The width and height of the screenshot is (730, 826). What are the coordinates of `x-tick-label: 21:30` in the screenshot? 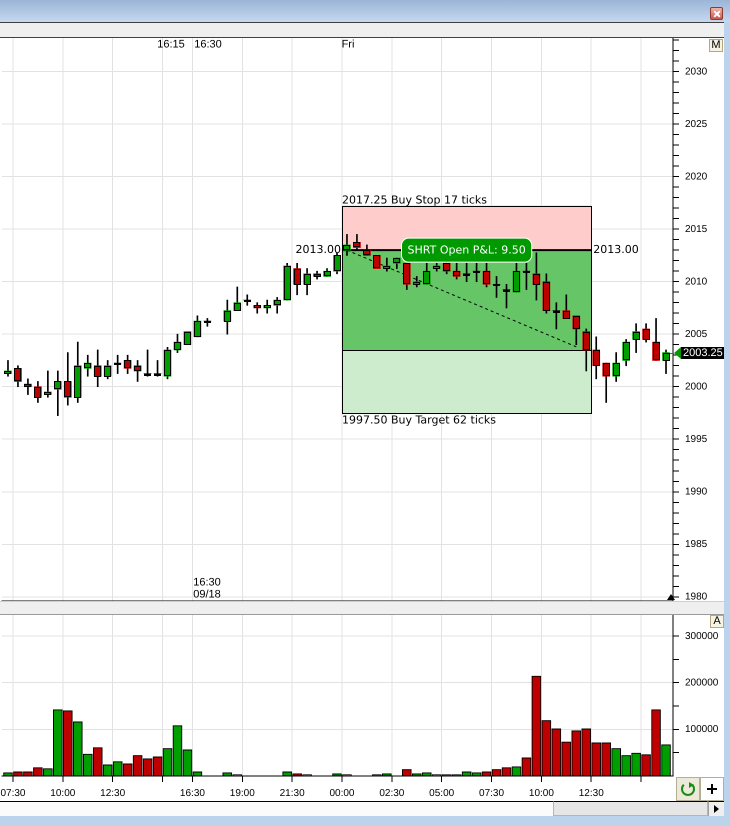 It's located at (293, 793).